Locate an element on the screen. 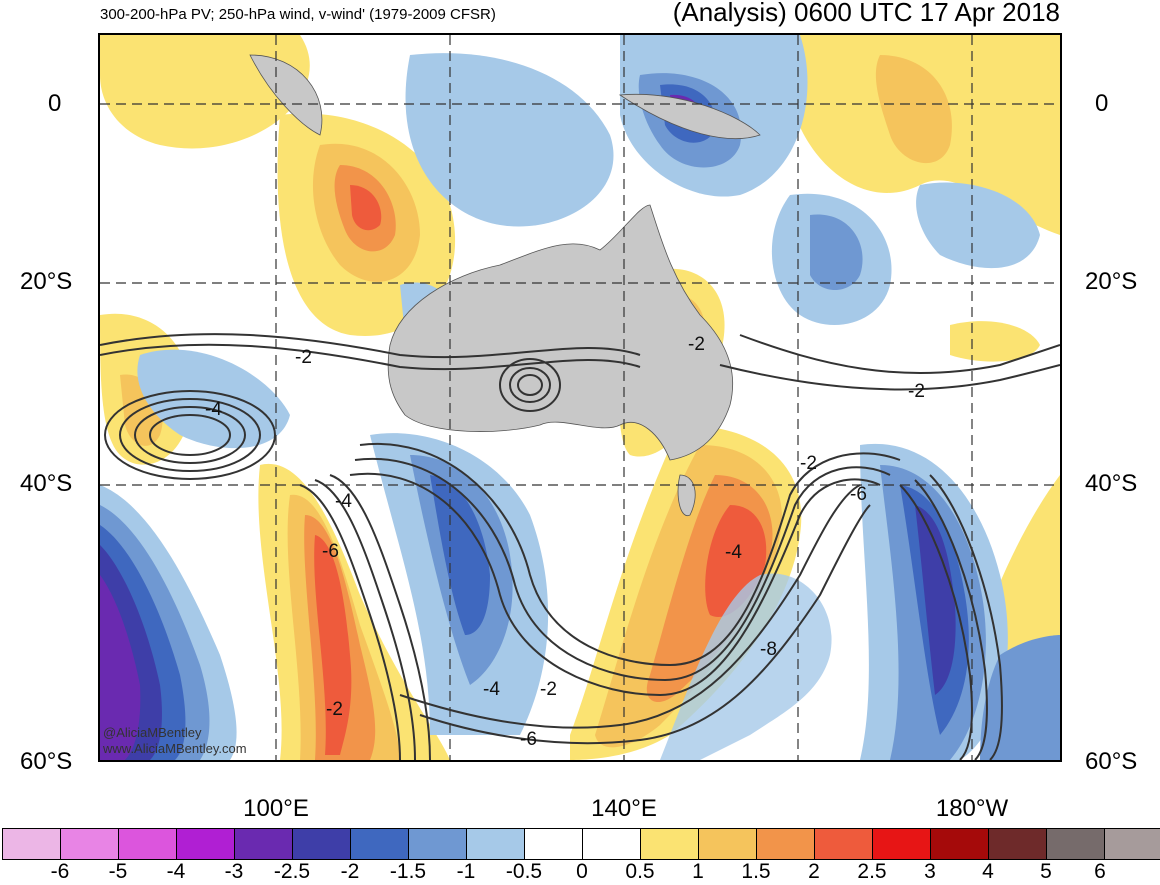 The image size is (1160, 885). lat-label-left-20s: 20°S is located at coordinates (46, 281).